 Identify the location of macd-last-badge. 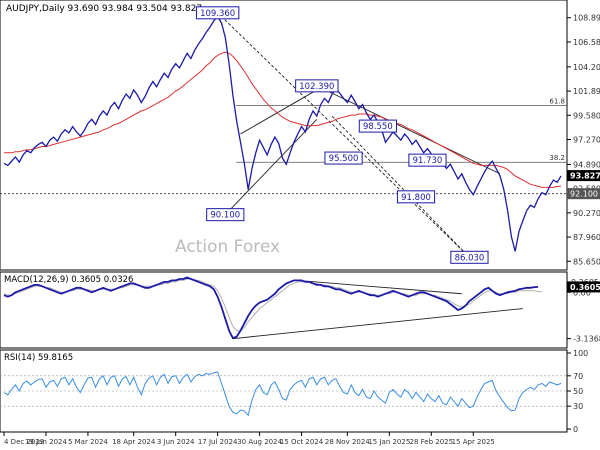
(583, 287).